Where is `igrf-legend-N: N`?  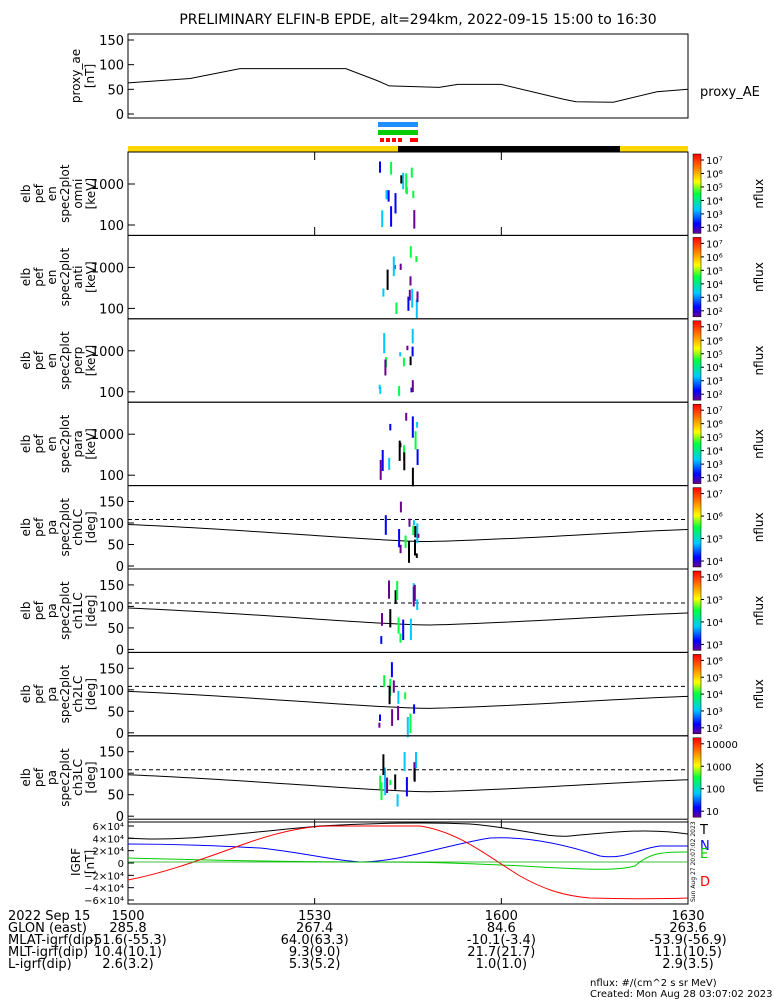
igrf-legend-N: N is located at coordinates (705, 846).